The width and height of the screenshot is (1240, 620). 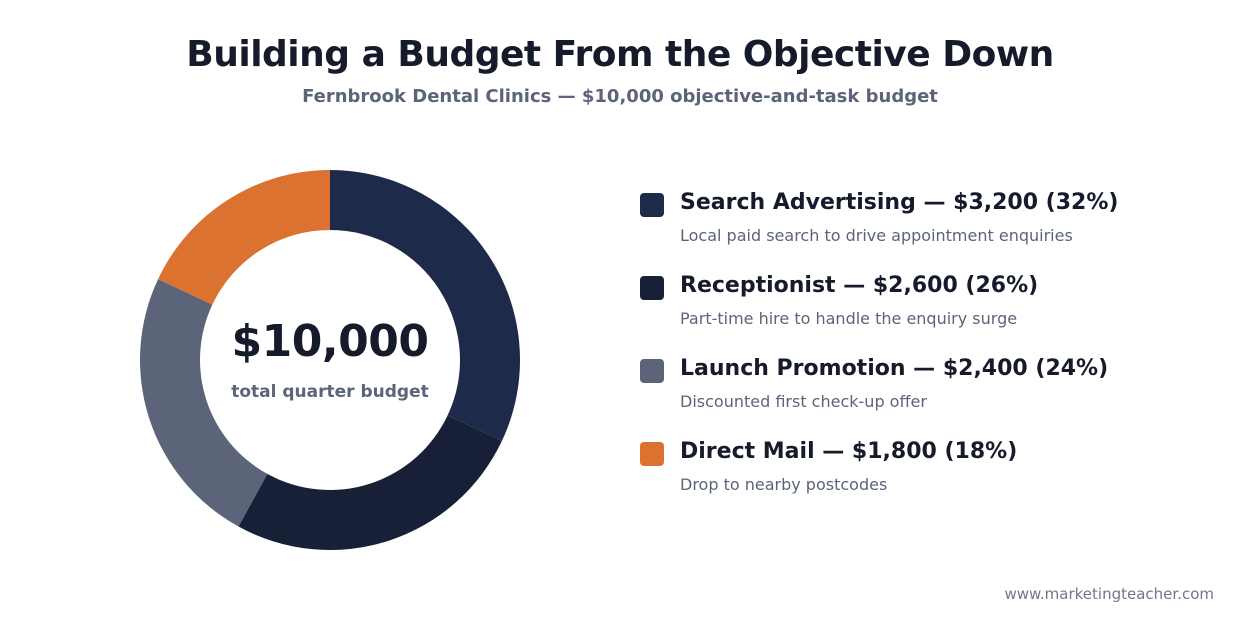 What do you see at coordinates (894, 368) in the screenshot?
I see `legend-heading: Launch Promotion — $2,400 (24%)` at bounding box center [894, 368].